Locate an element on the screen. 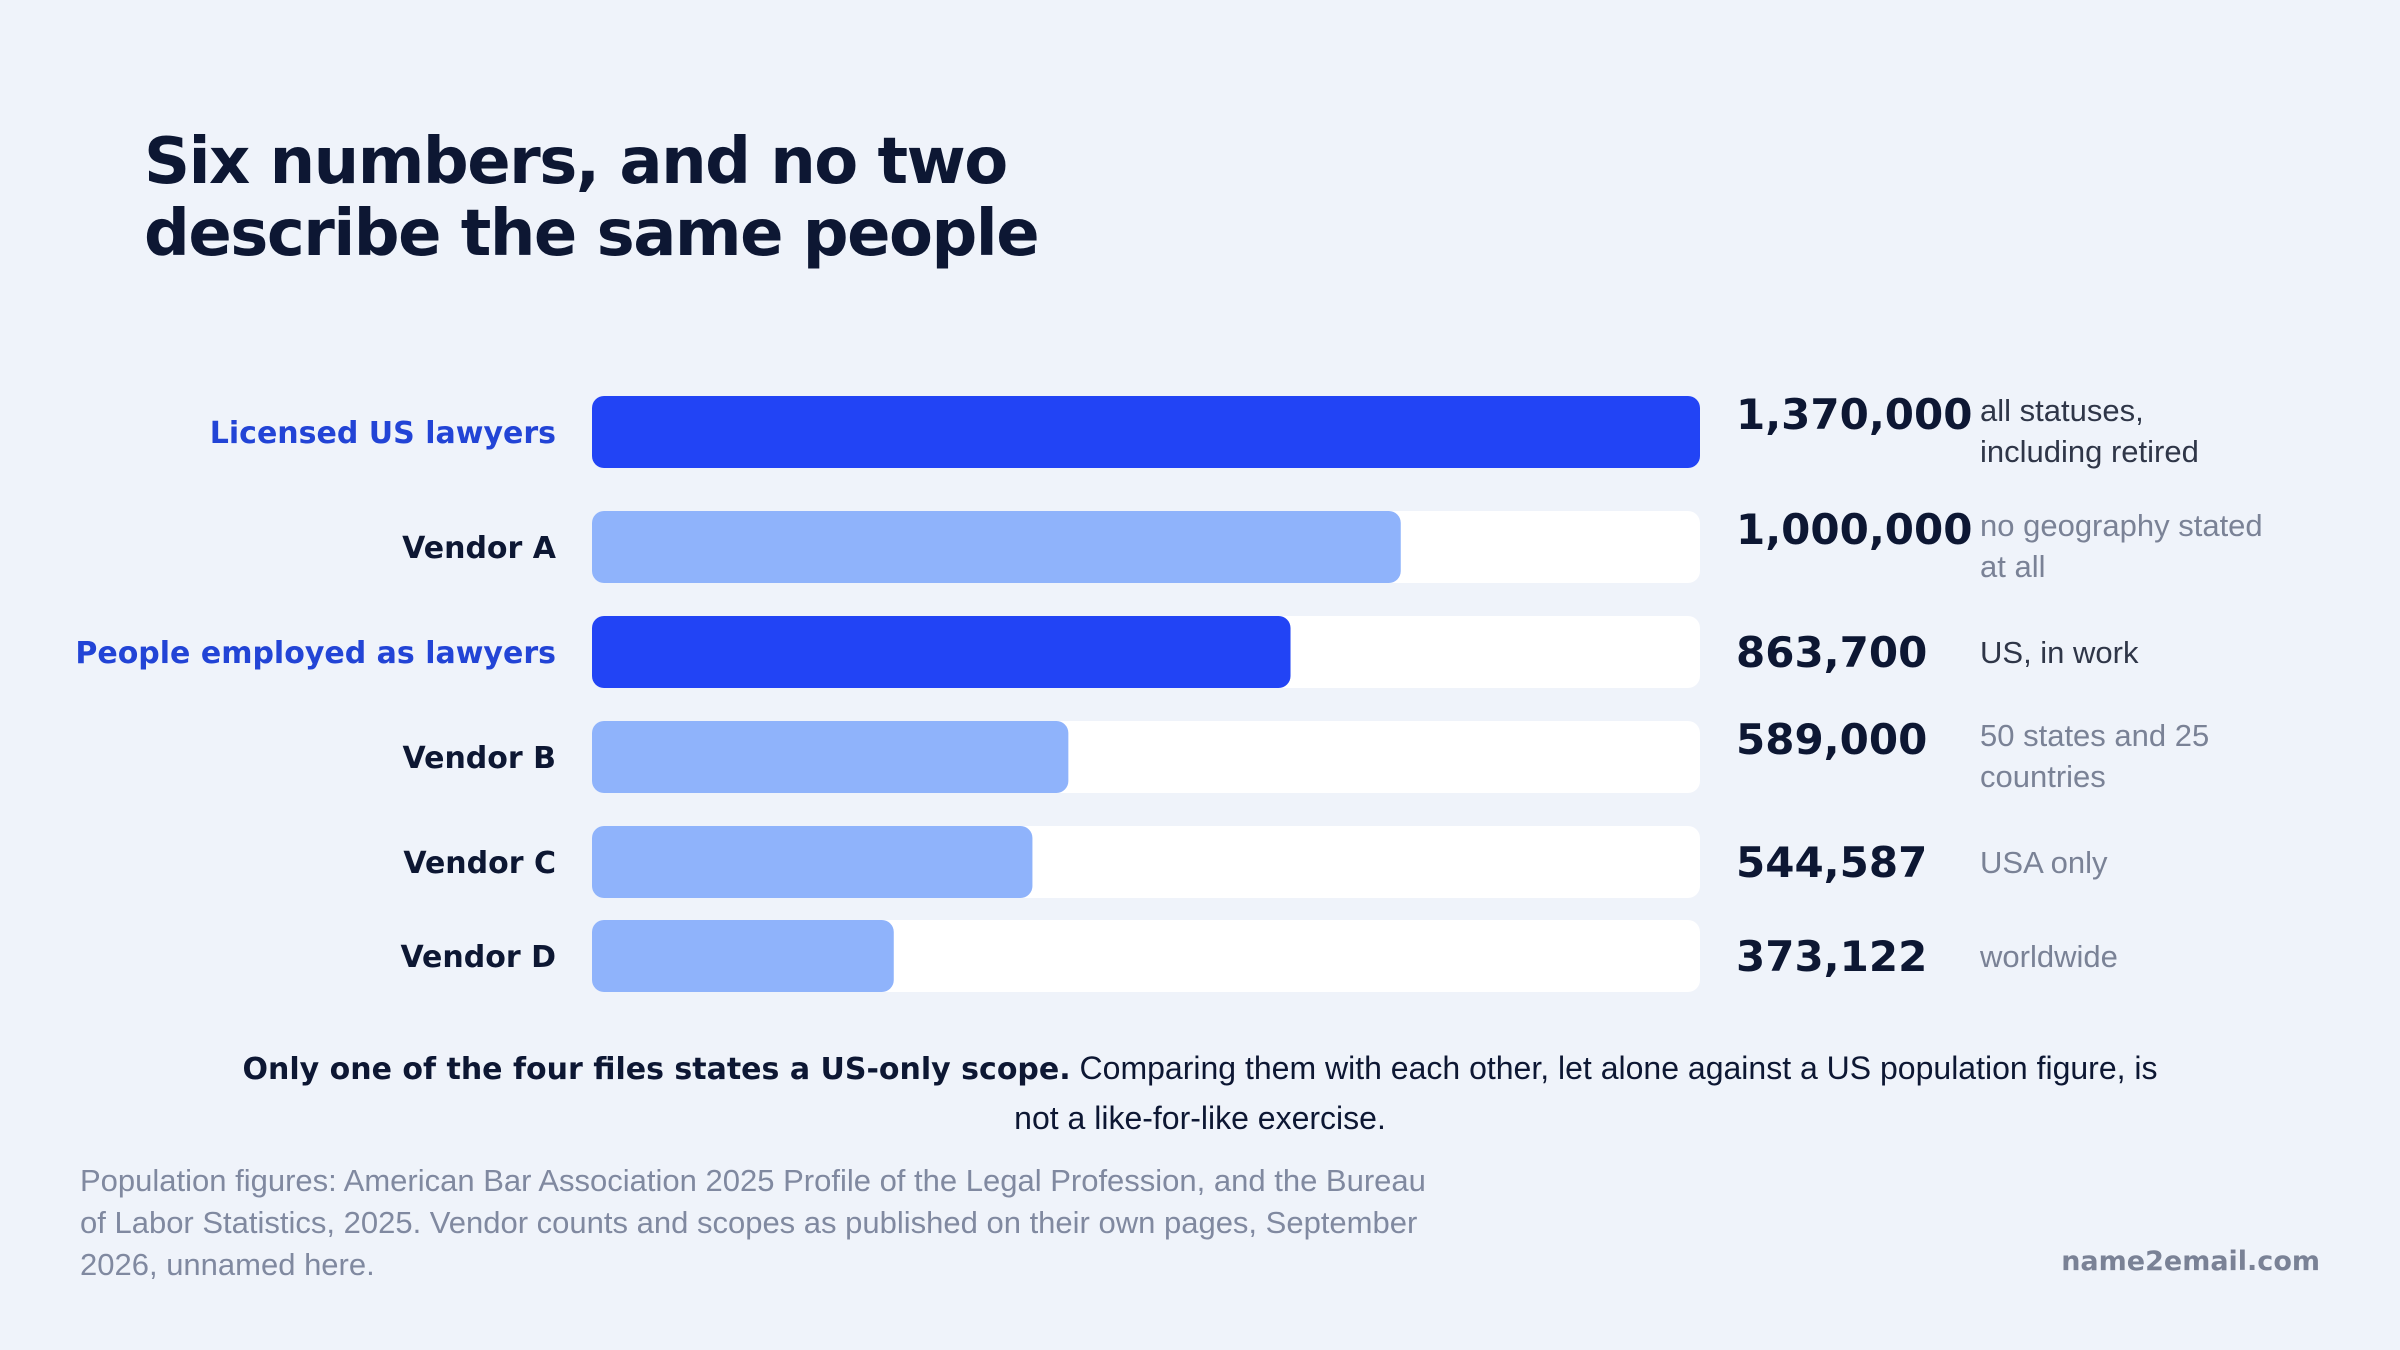 The image size is (2400, 1350). scope-note: US, in work is located at coordinates (2059, 652).